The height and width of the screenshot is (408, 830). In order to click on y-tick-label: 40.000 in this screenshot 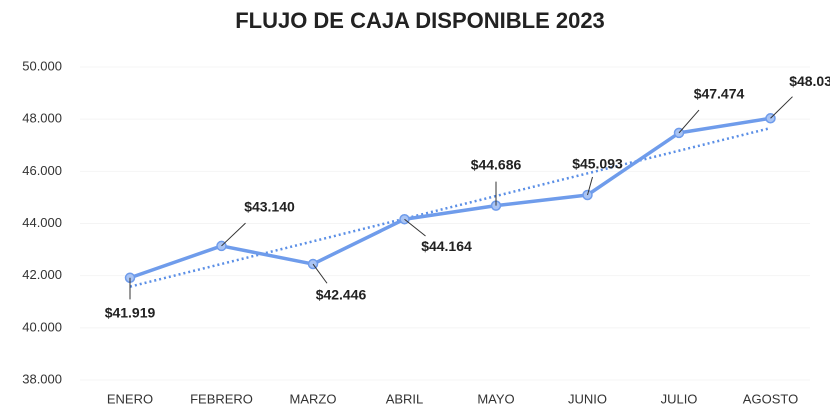, I will do `click(42, 326)`.